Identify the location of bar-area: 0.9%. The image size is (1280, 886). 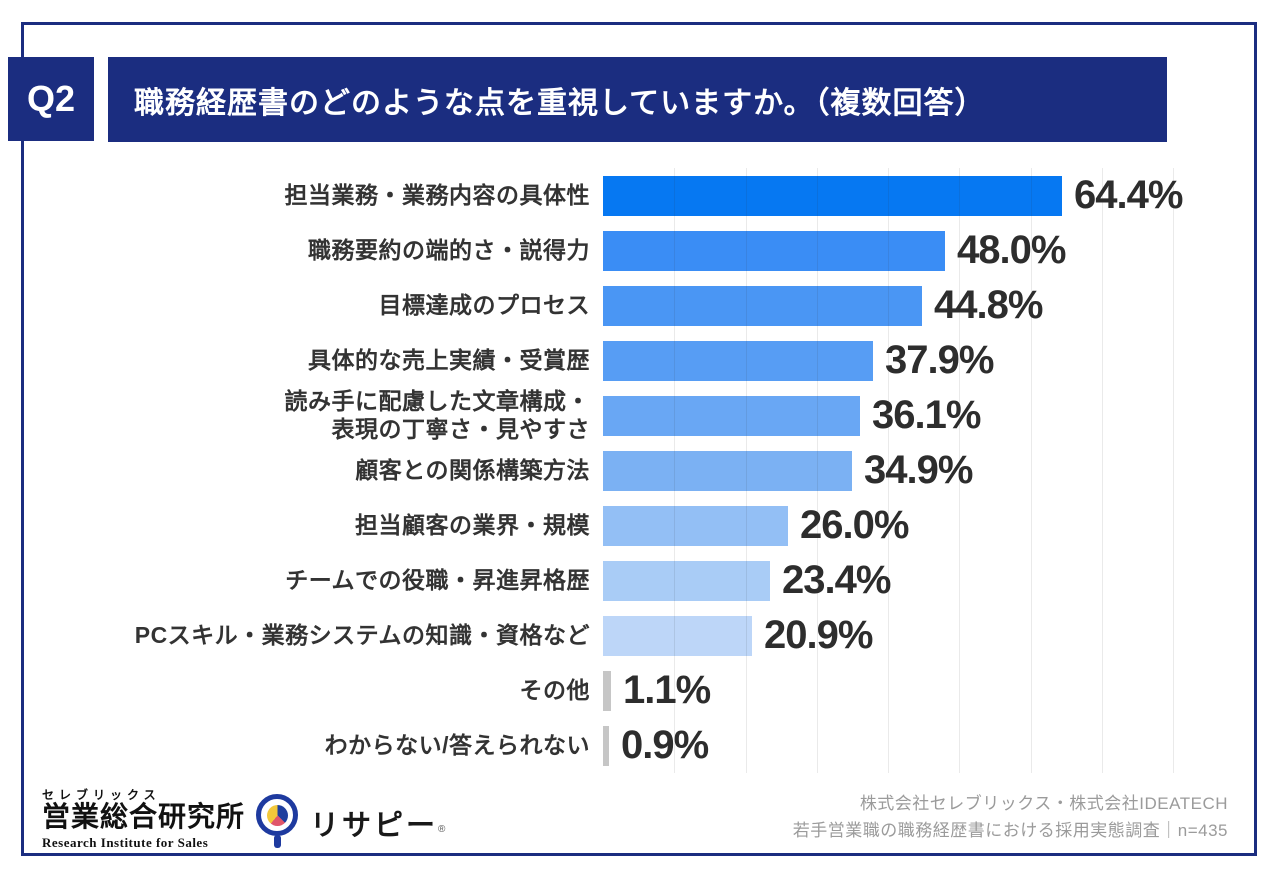
(656, 745).